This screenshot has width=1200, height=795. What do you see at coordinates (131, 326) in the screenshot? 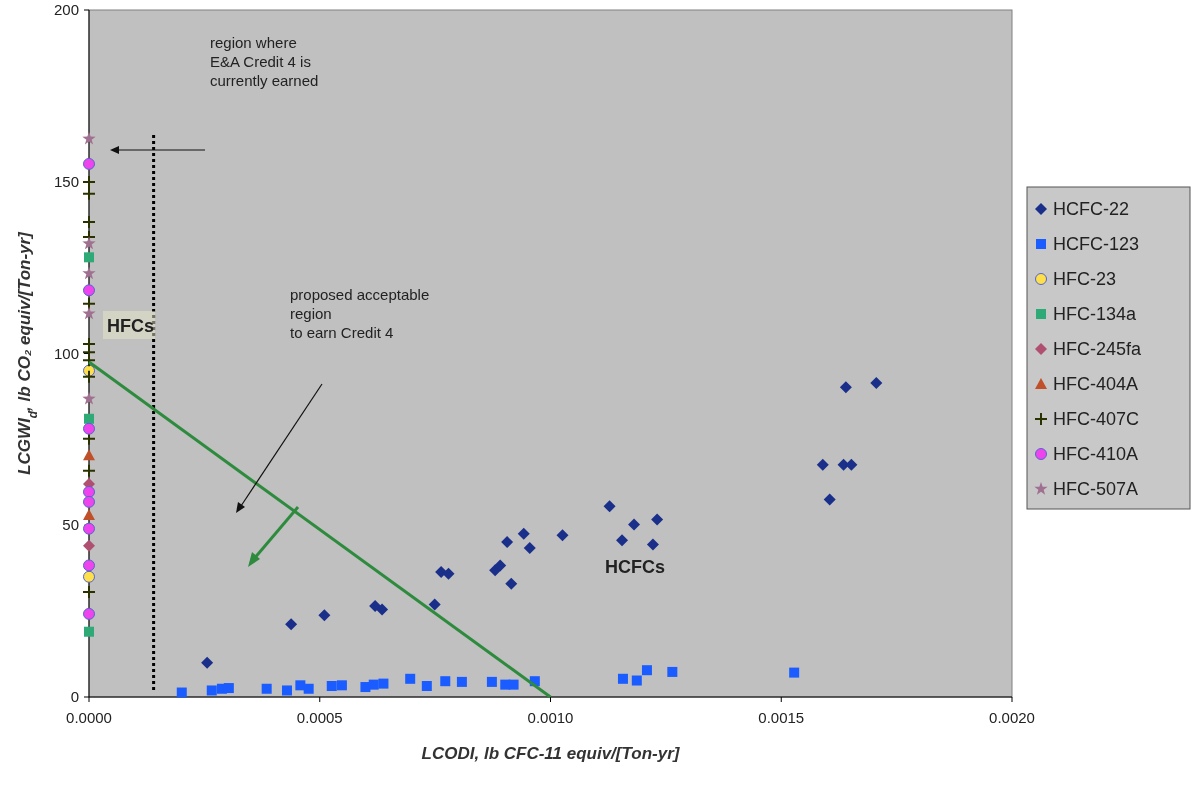
I see `annotation: HFCs` at bounding box center [131, 326].